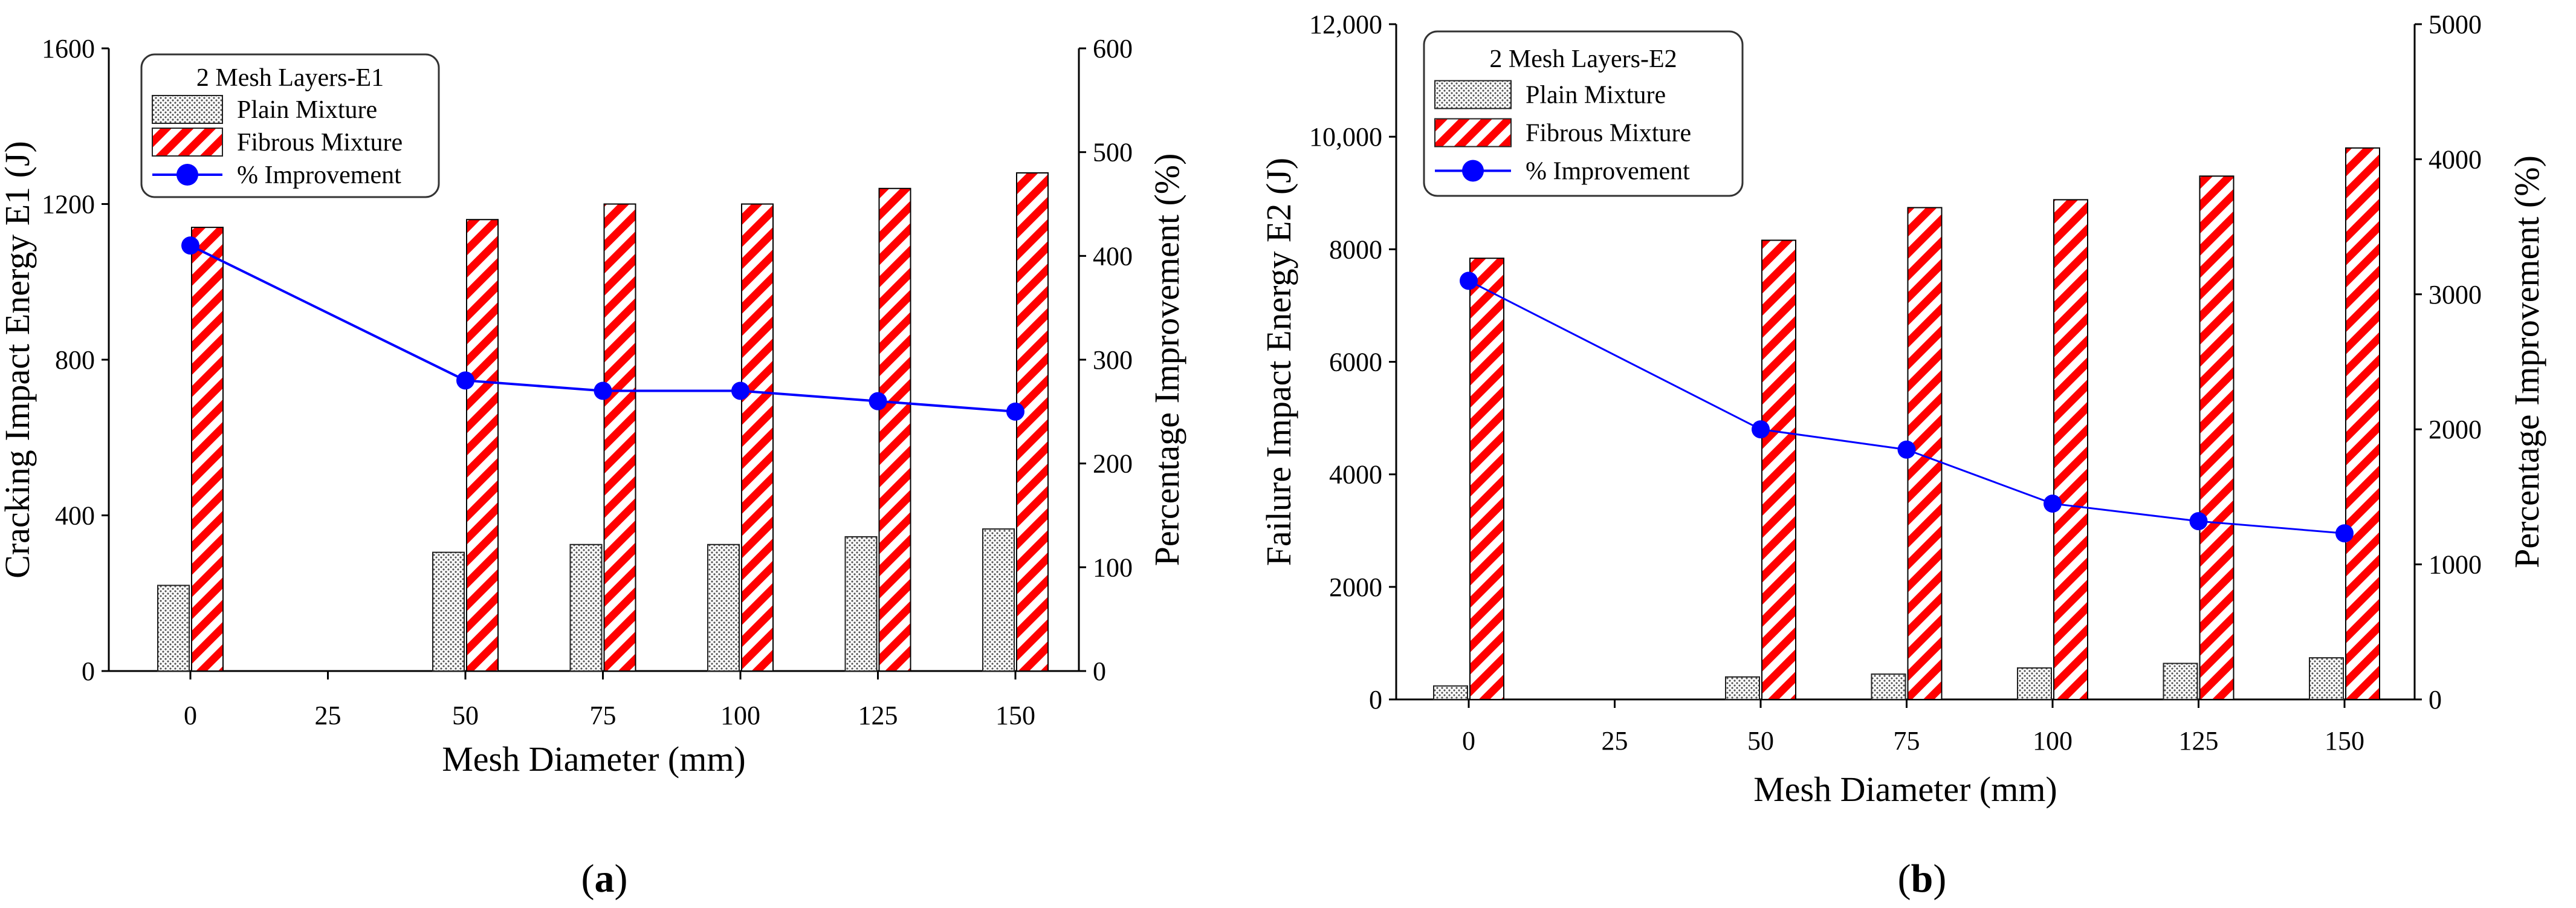 The height and width of the screenshot is (908, 2576). What do you see at coordinates (290, 78) in the screenshot?
I see `legend-title: 2 Mesh Layers-E1` at bounding box center [290, 78].